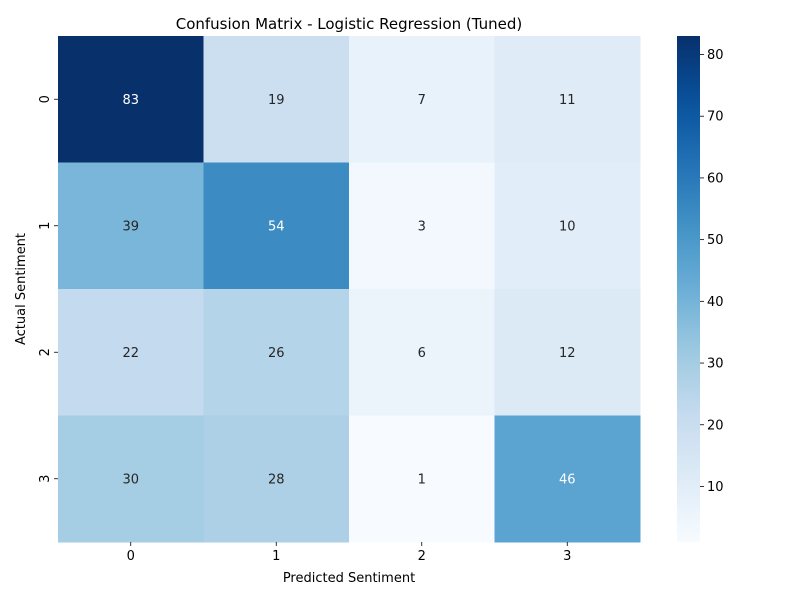 The height and width of the screenshot is (600, 800). Describe the element at coordinates (715, 178) in the screenshot. I see `colorbar-tick-label-5: 60` at that location.